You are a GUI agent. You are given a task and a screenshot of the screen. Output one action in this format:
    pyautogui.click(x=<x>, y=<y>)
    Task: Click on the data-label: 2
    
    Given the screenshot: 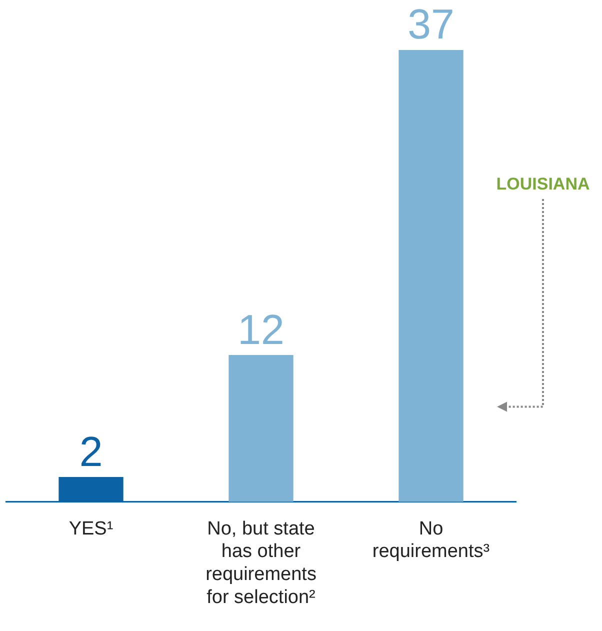 What is the action you would take?
    pyautogui.click(x=91, y=451)
    